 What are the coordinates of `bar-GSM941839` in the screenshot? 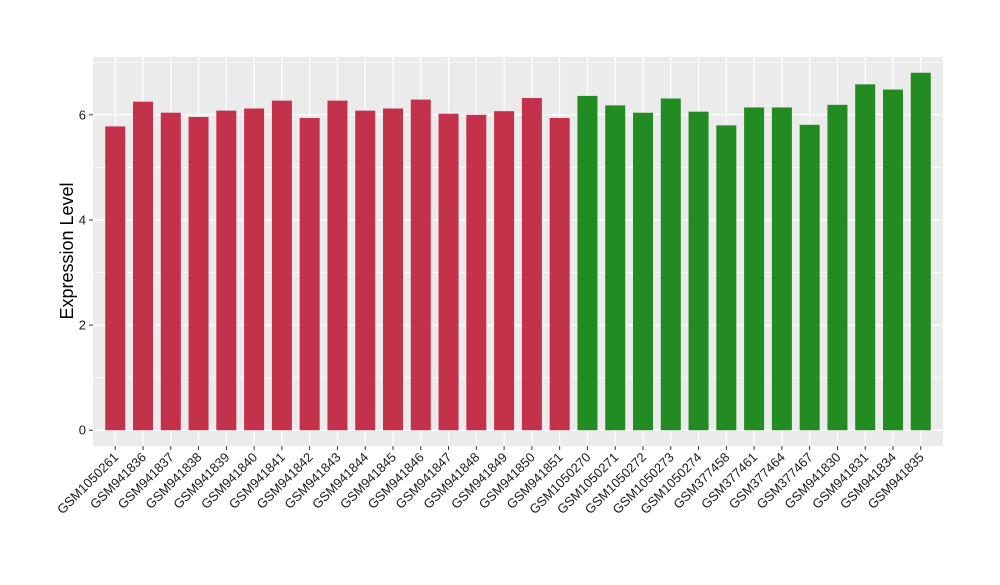 It's located at (226, 270).